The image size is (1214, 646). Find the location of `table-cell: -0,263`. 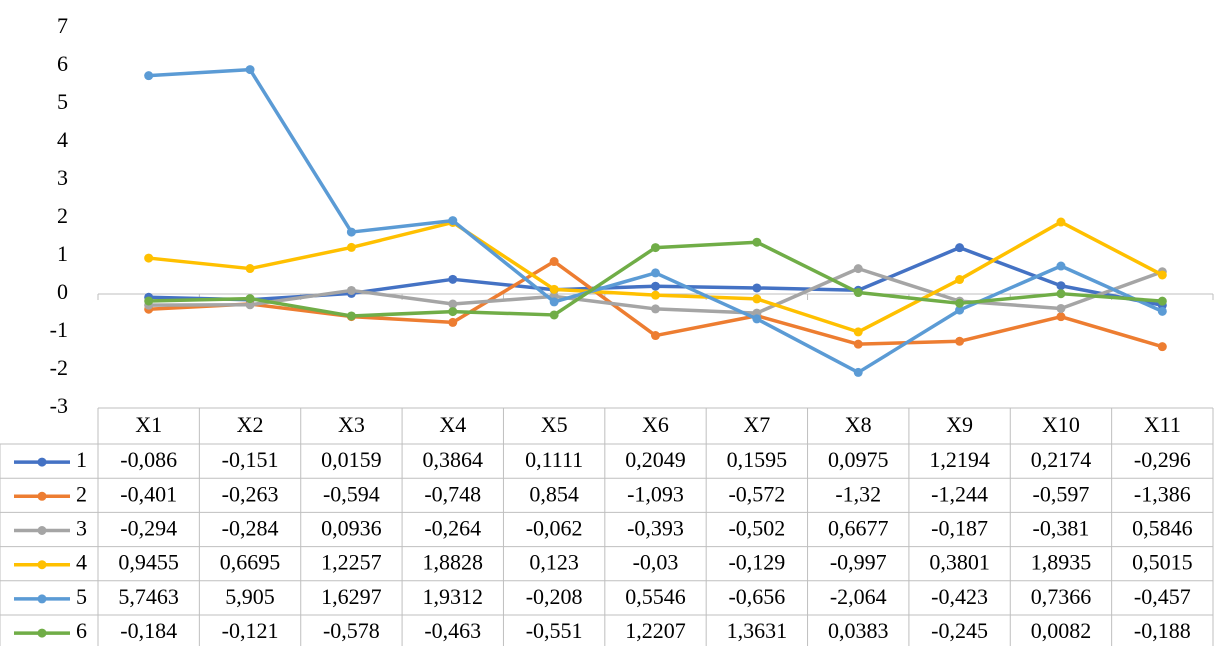

table-cell: -0,263 is located at coordinates (250, 493).